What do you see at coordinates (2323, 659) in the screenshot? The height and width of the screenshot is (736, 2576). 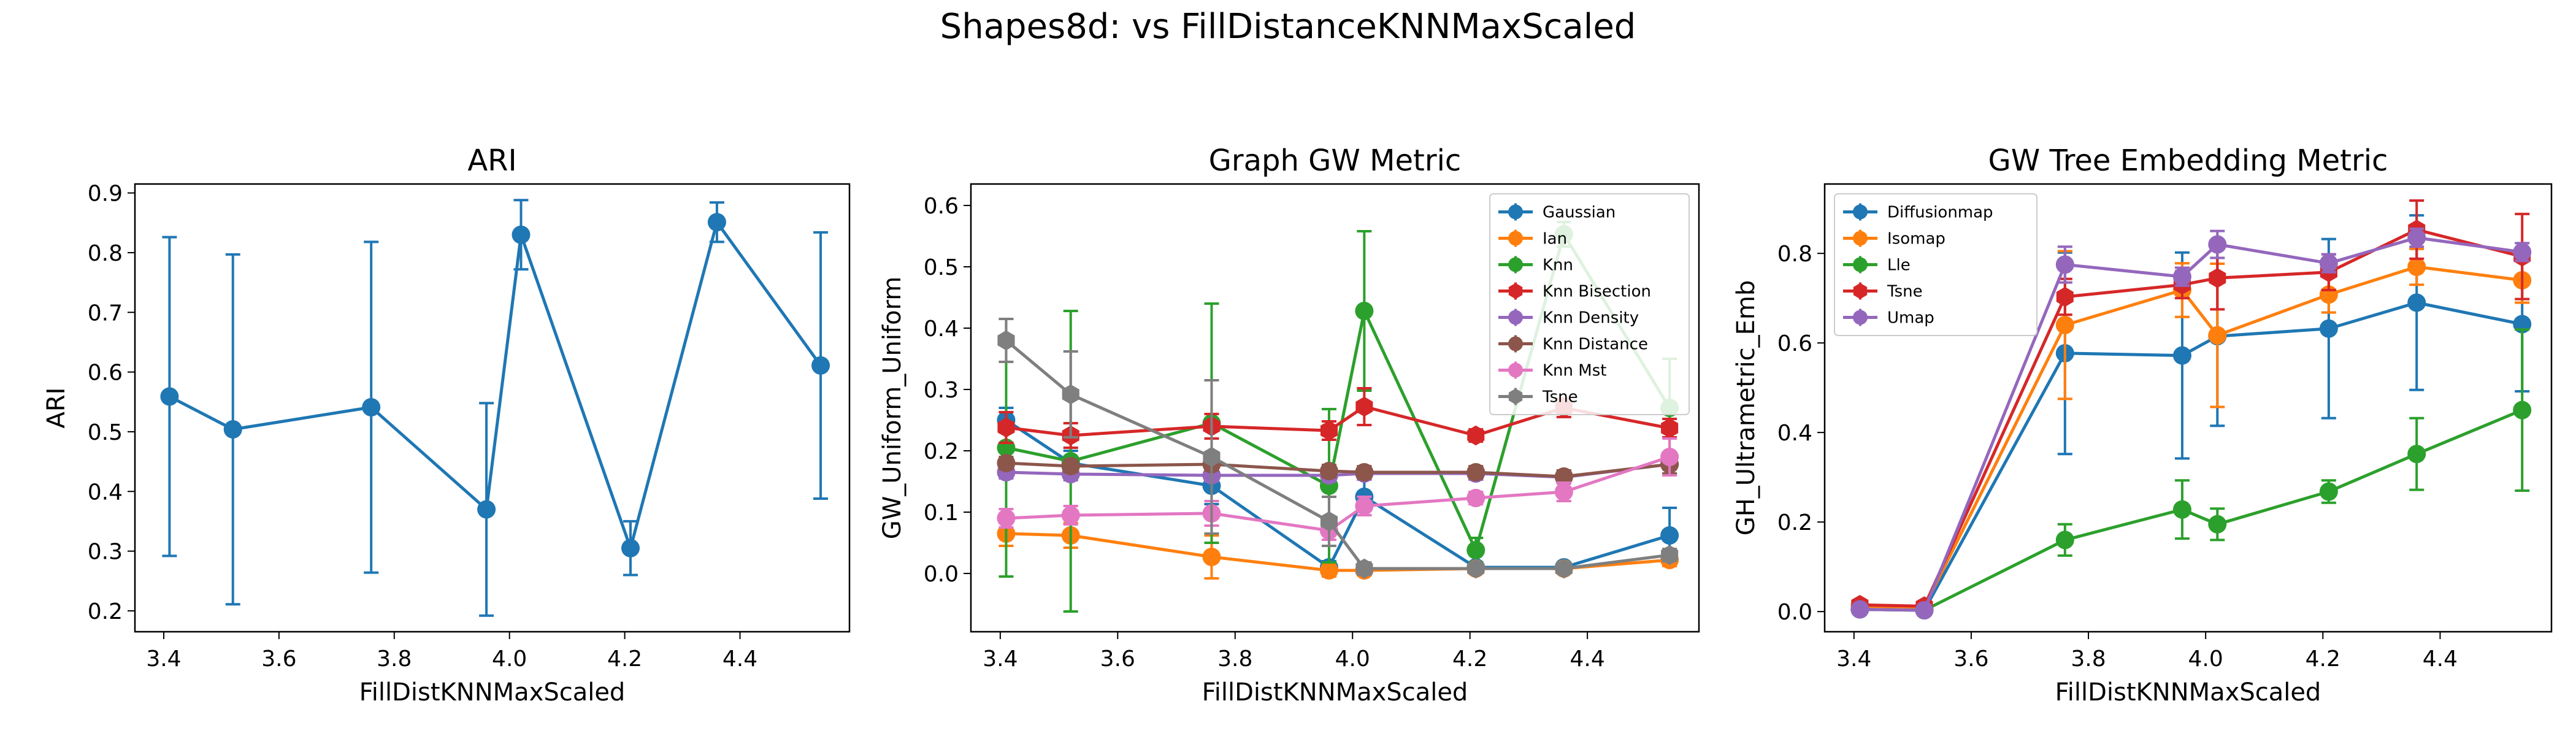 I see `panel-2-xtick-label: 4.2` at bounding box center [2323, 659].